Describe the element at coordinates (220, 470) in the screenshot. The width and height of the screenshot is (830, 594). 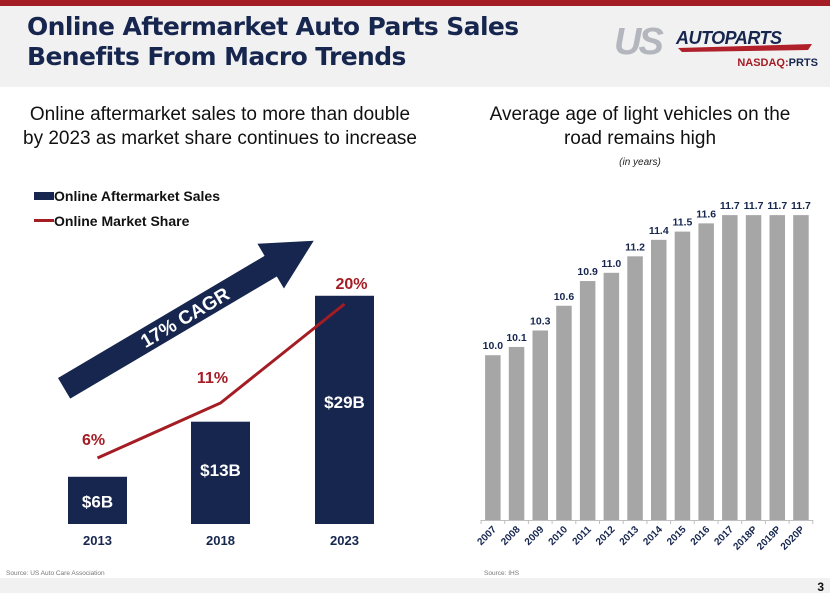
I see `sales-bar-label: $13B` at that location.